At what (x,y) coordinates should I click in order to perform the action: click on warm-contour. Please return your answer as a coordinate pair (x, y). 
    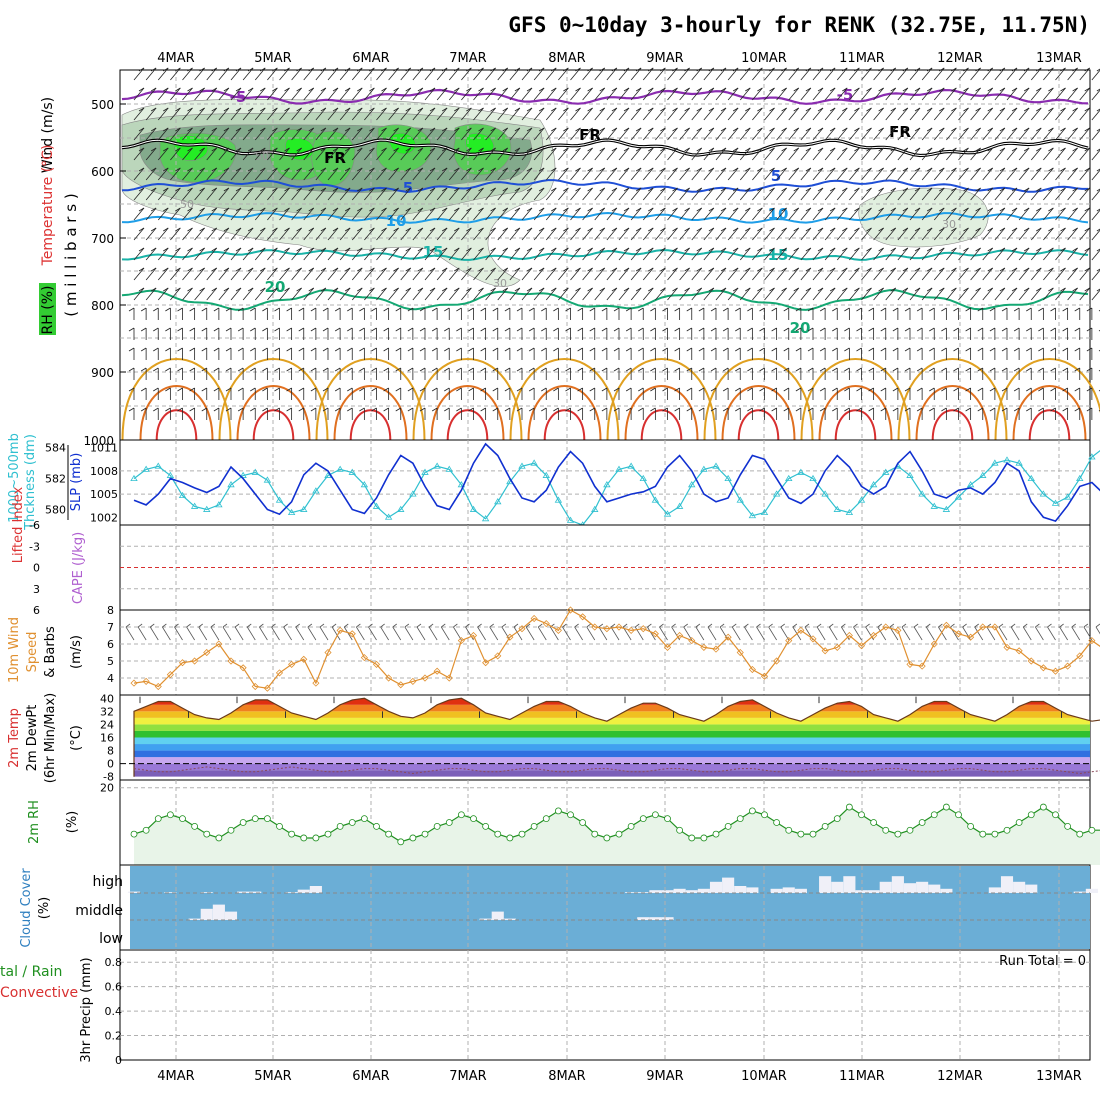
    Looking at the image, I should click on (758, 413).